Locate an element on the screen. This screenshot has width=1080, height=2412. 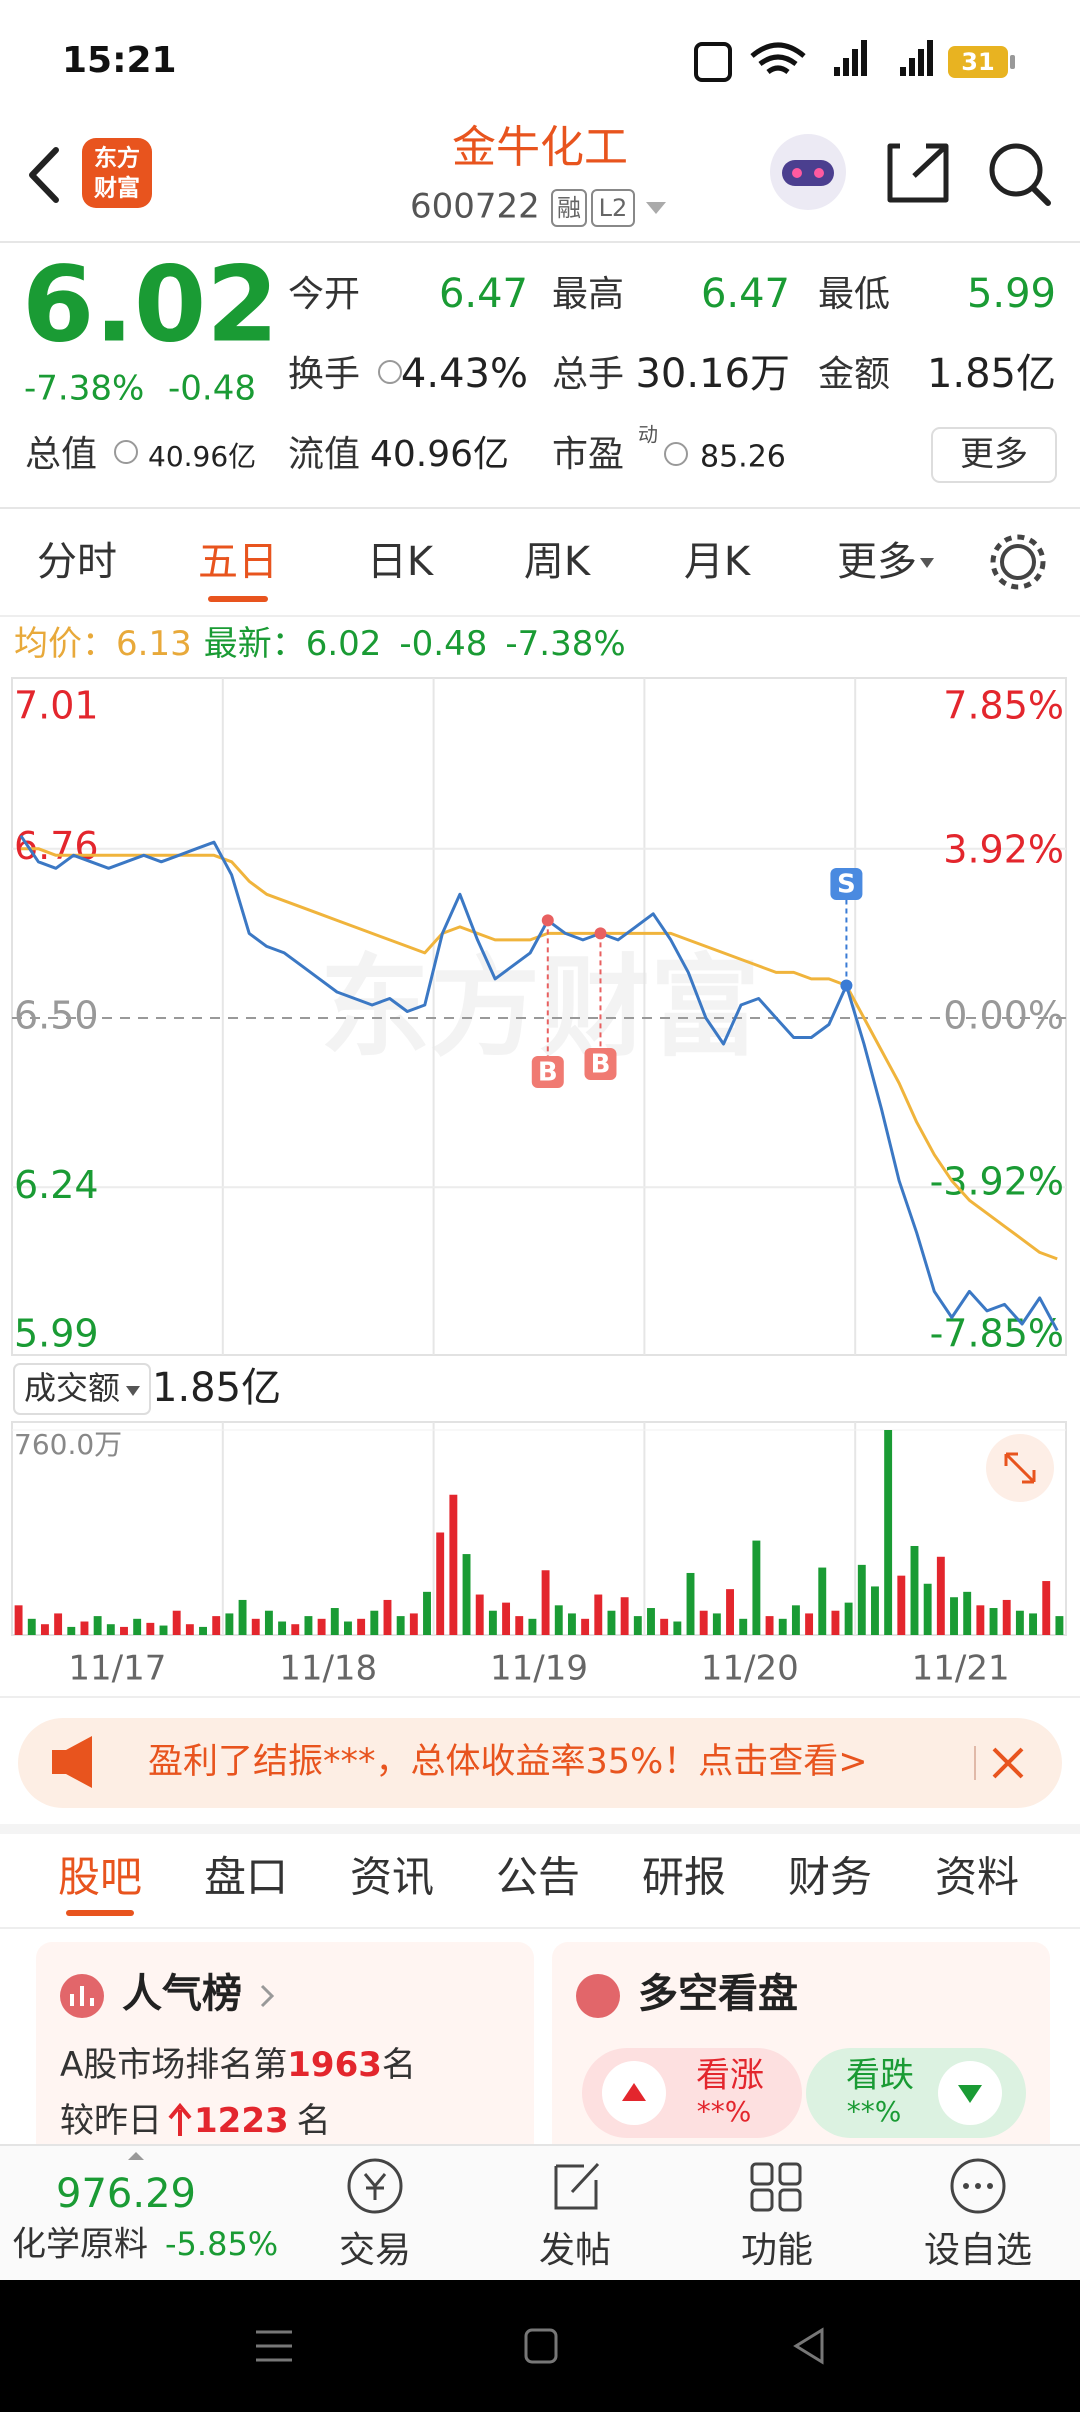
stat-label: 今开 is located at coordinates (324, 294).